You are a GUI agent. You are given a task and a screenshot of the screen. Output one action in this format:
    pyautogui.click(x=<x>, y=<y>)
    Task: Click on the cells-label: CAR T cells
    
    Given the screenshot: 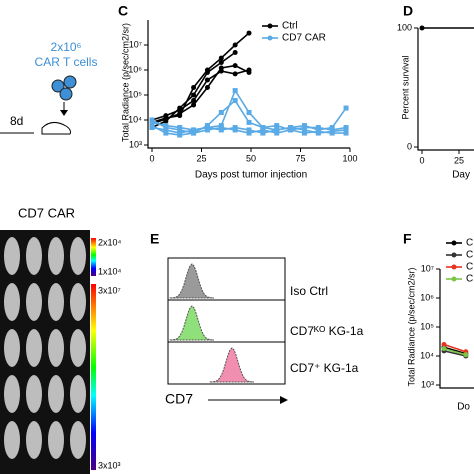 What is the action you would take?
    pyautogui.click(x=66, y=62)
    